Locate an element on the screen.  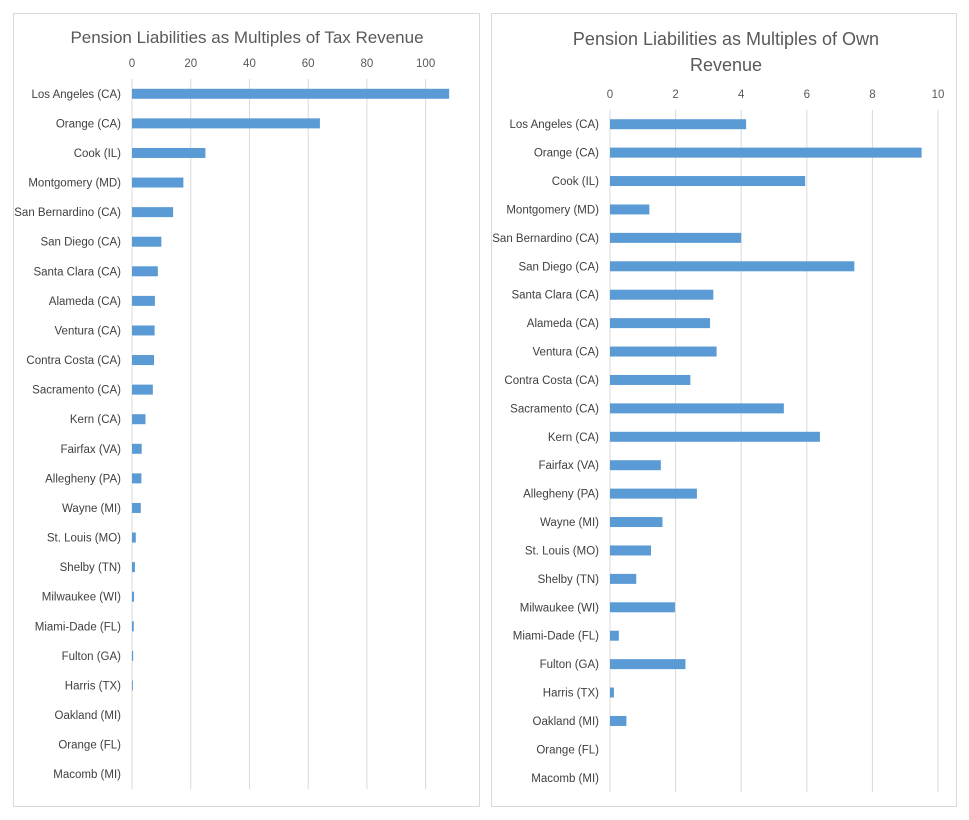
chart-title: Pension Liabilities as Multiples of Own is located at coordinates (726, 39).